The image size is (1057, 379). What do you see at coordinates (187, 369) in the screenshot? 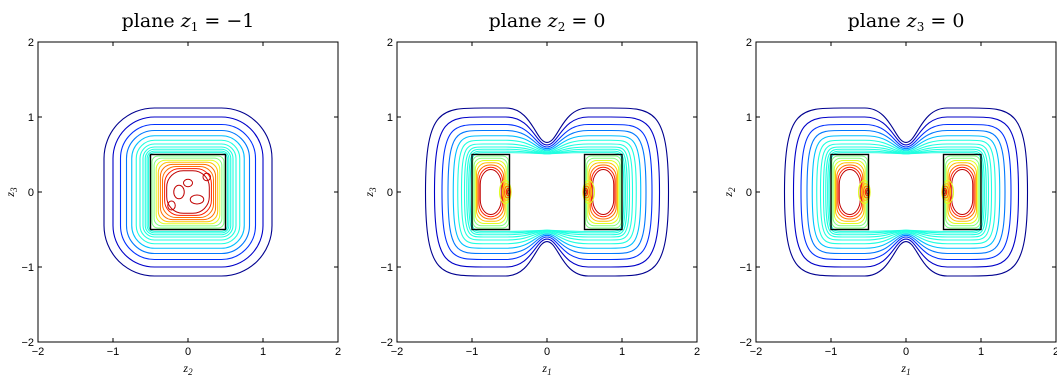
I see `x-axis-label: z2` at bounding box center [187, 369].